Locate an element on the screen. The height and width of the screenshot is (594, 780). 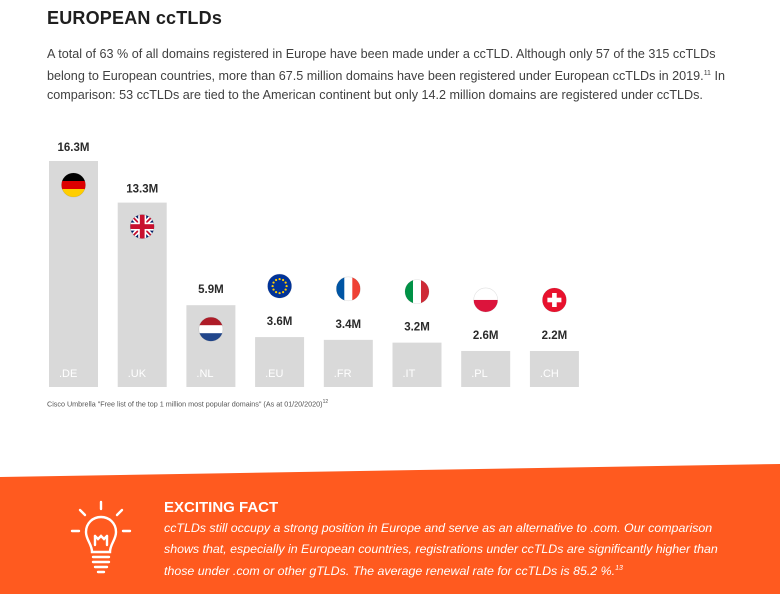
category-label: .EU is located at coordinates (274, 374).